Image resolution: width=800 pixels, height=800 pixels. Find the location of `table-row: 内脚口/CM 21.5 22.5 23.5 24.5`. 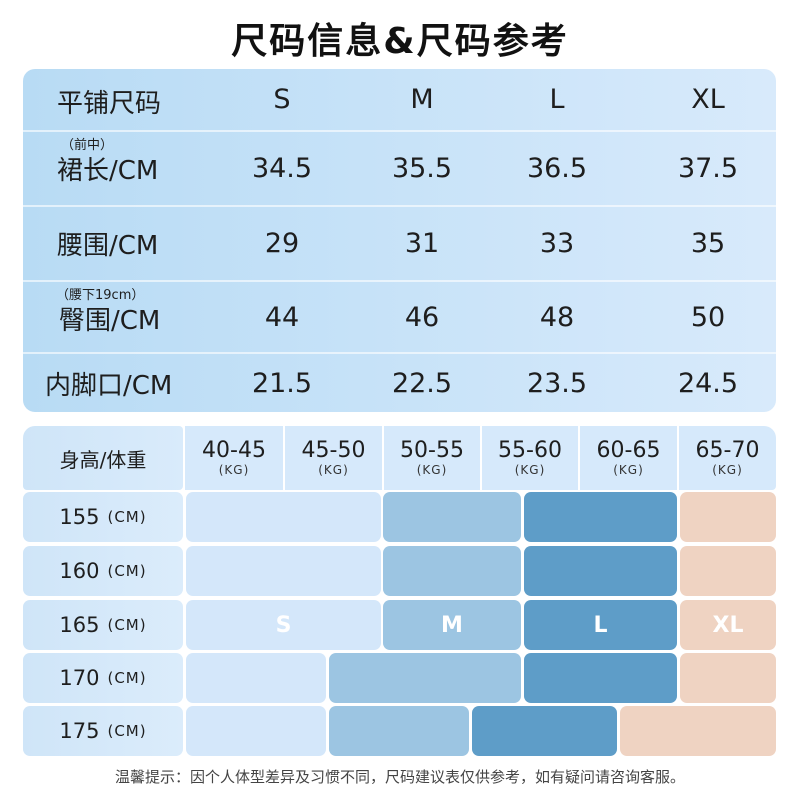

table-row: 内脚口/CM 21.5 22.5 23.5 24.5 is located at coordinates (399, 383).